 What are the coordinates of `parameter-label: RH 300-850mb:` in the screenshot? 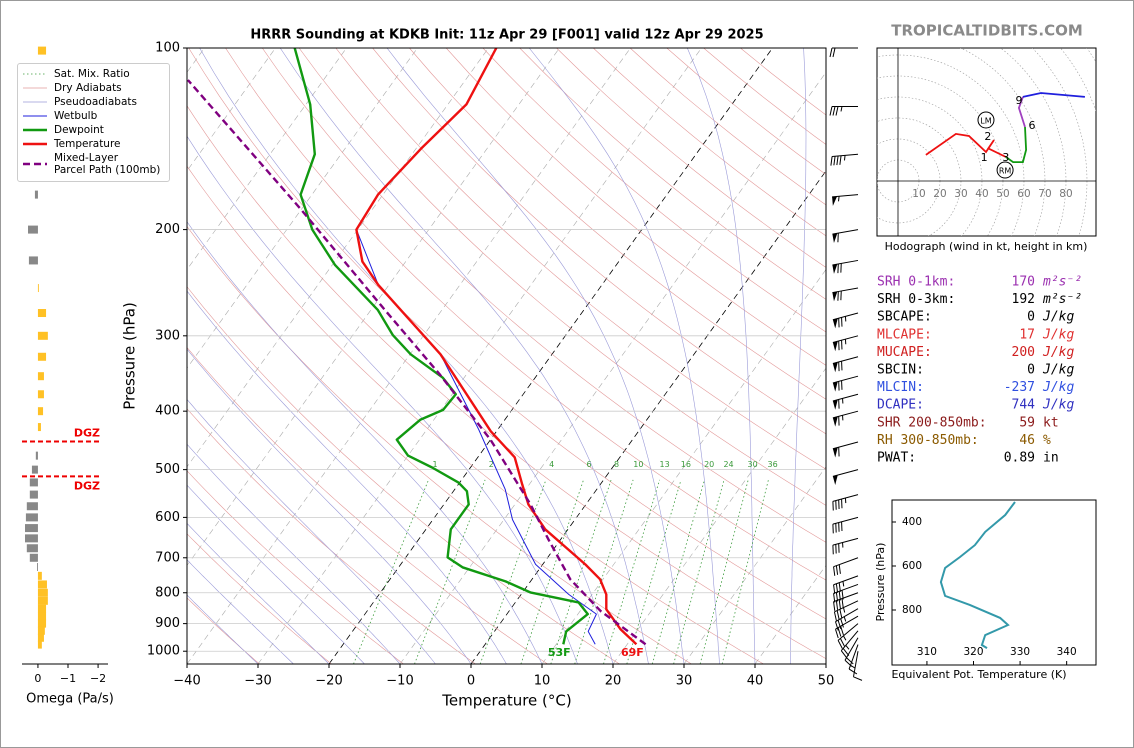 It's located at (928, 440).